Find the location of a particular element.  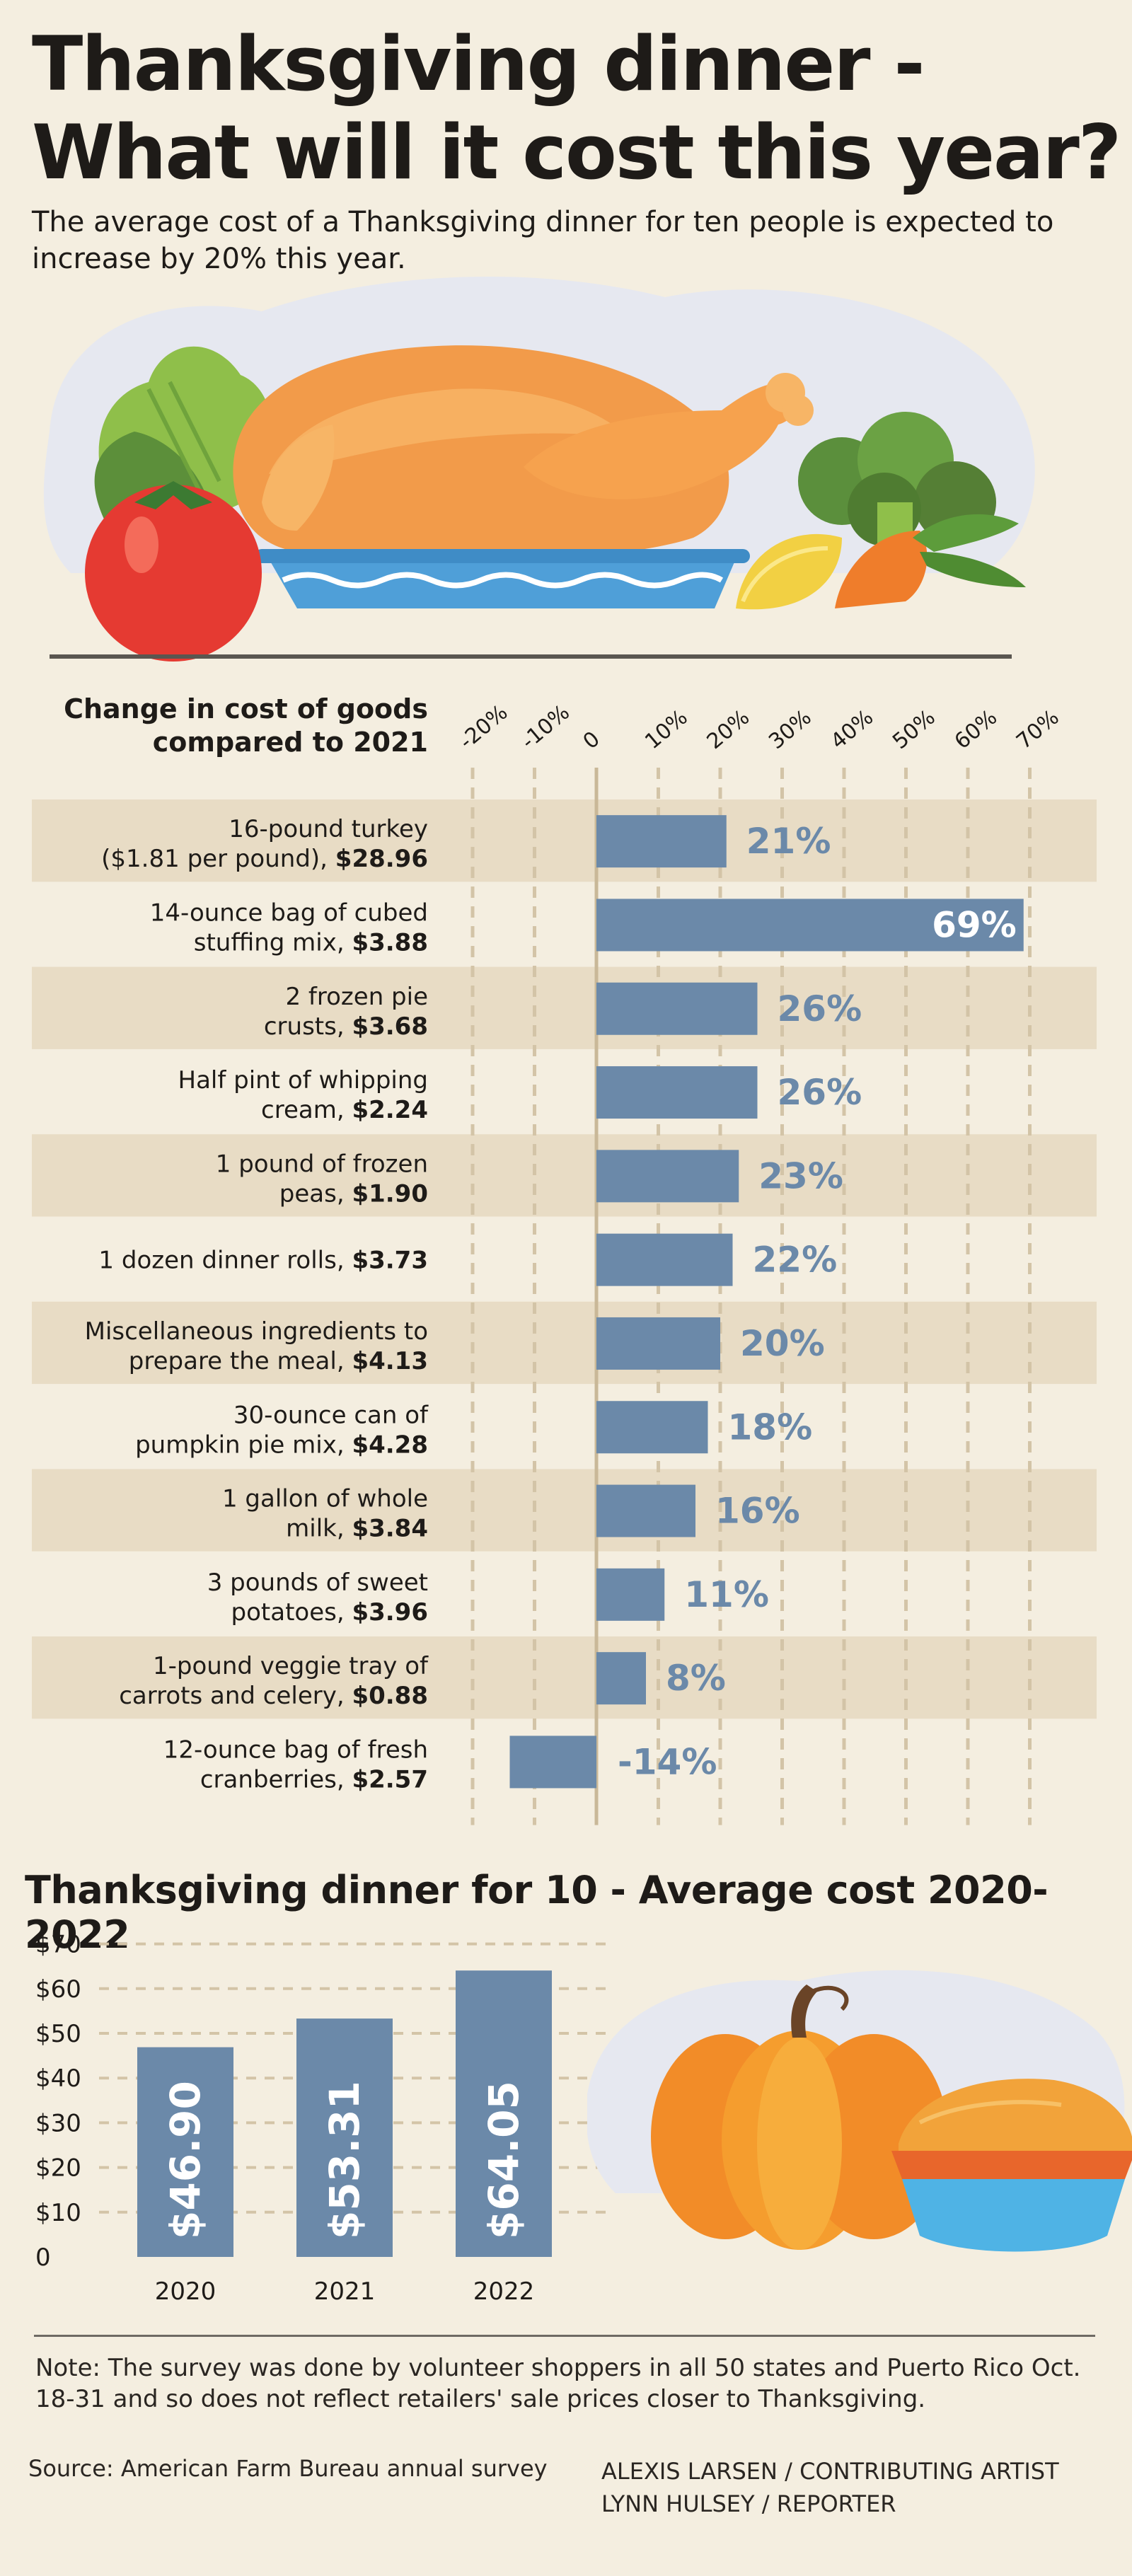

chart2-y-tick-label: $10 is located at coordinates (58, 2213).